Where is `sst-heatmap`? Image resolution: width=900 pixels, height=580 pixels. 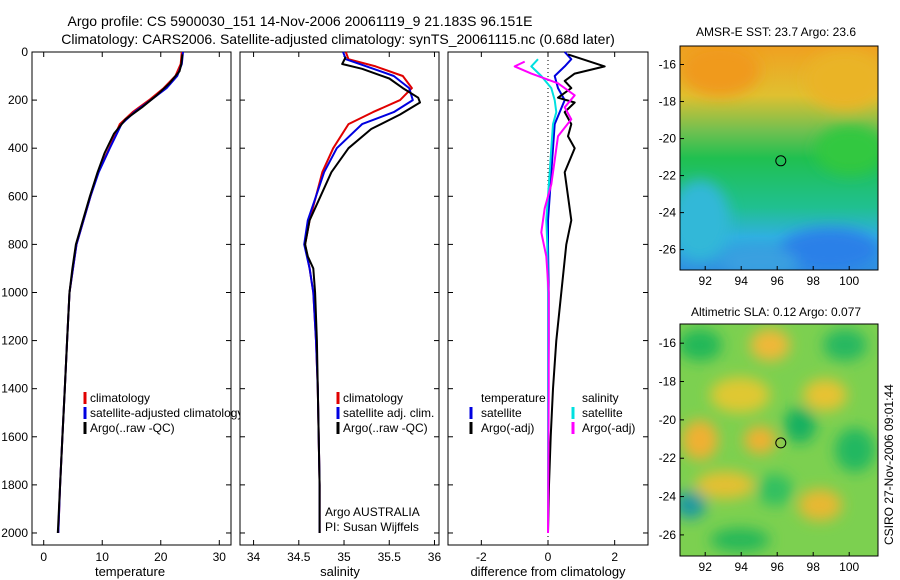 sst-heatmap is located at coordinates (779, 158).